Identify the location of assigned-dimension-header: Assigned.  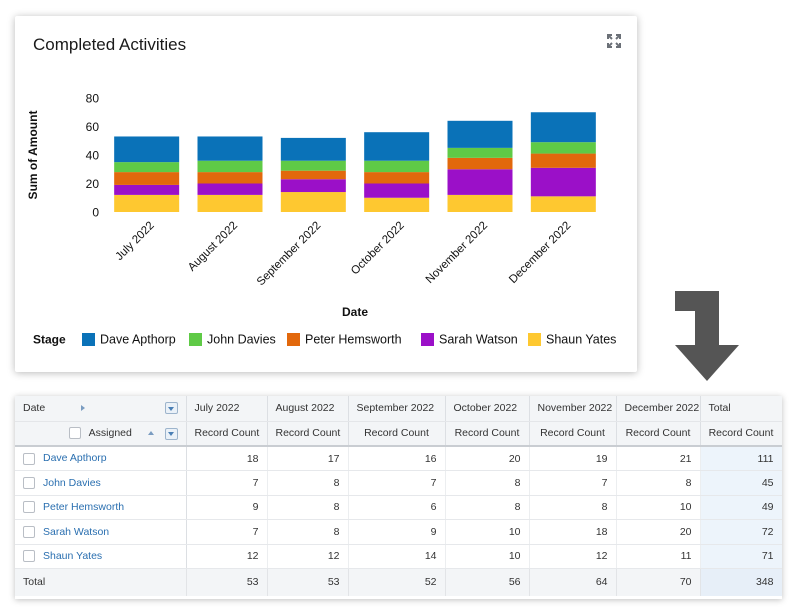
(101, 434).